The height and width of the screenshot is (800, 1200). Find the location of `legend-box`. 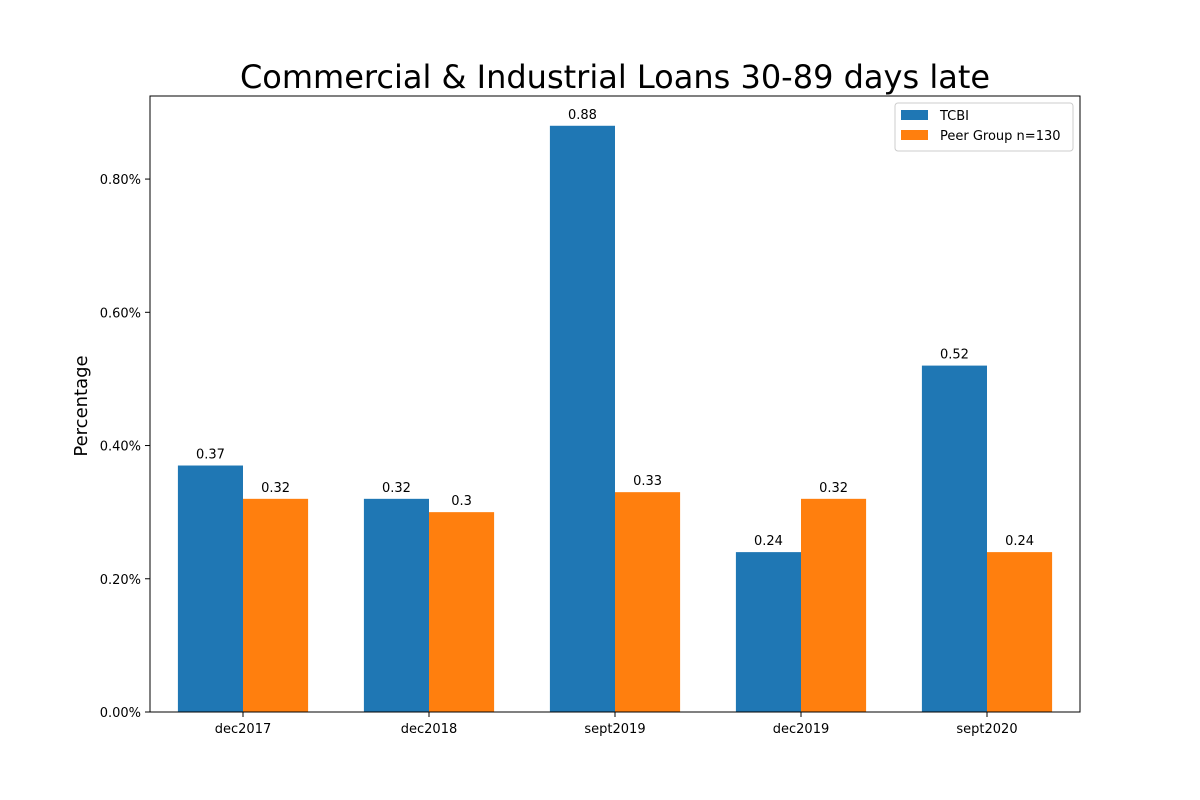

legend-box is located at coordinates (984, 127).